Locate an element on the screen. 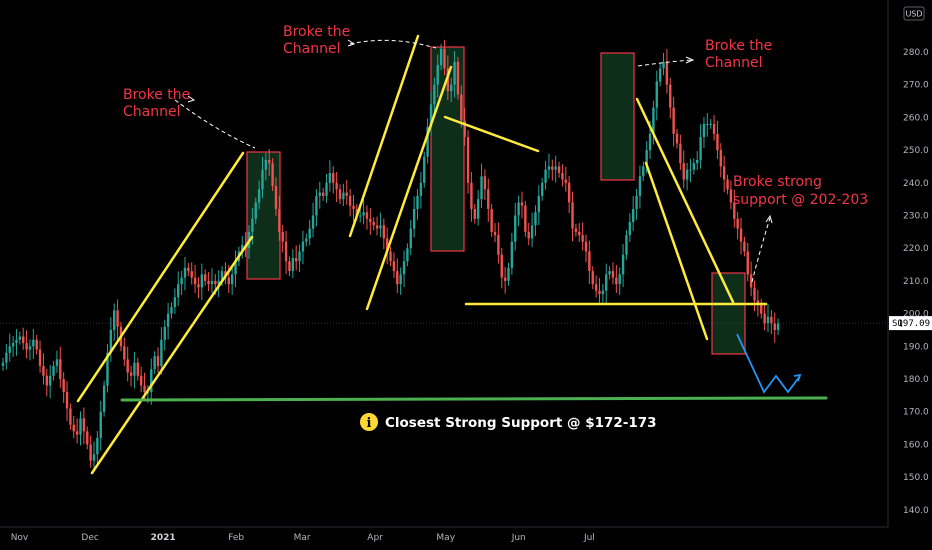  price-tick-label: 250.0 is located at coordinates (916, 151).